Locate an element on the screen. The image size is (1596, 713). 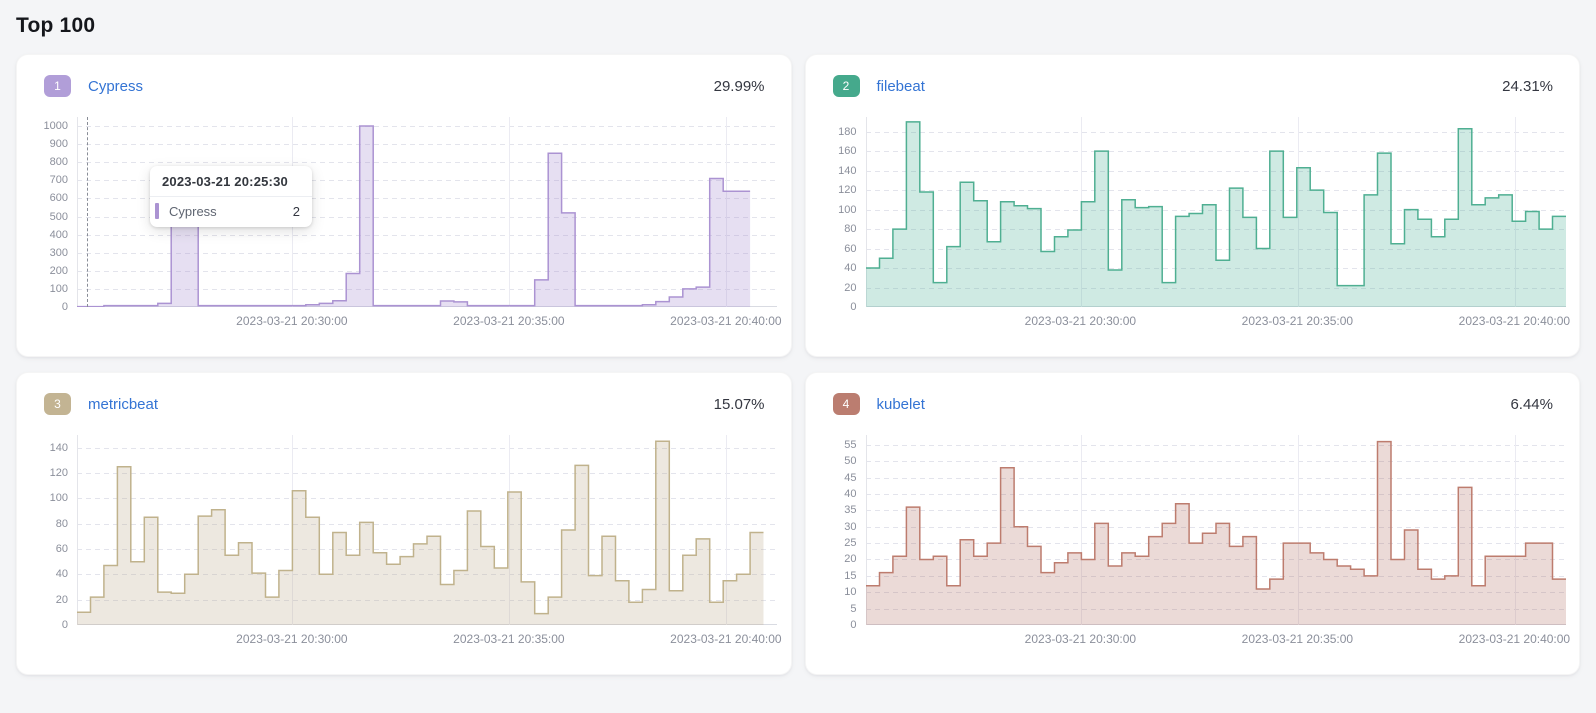
tooltip-series-marker is located at coordinates (157, 211).